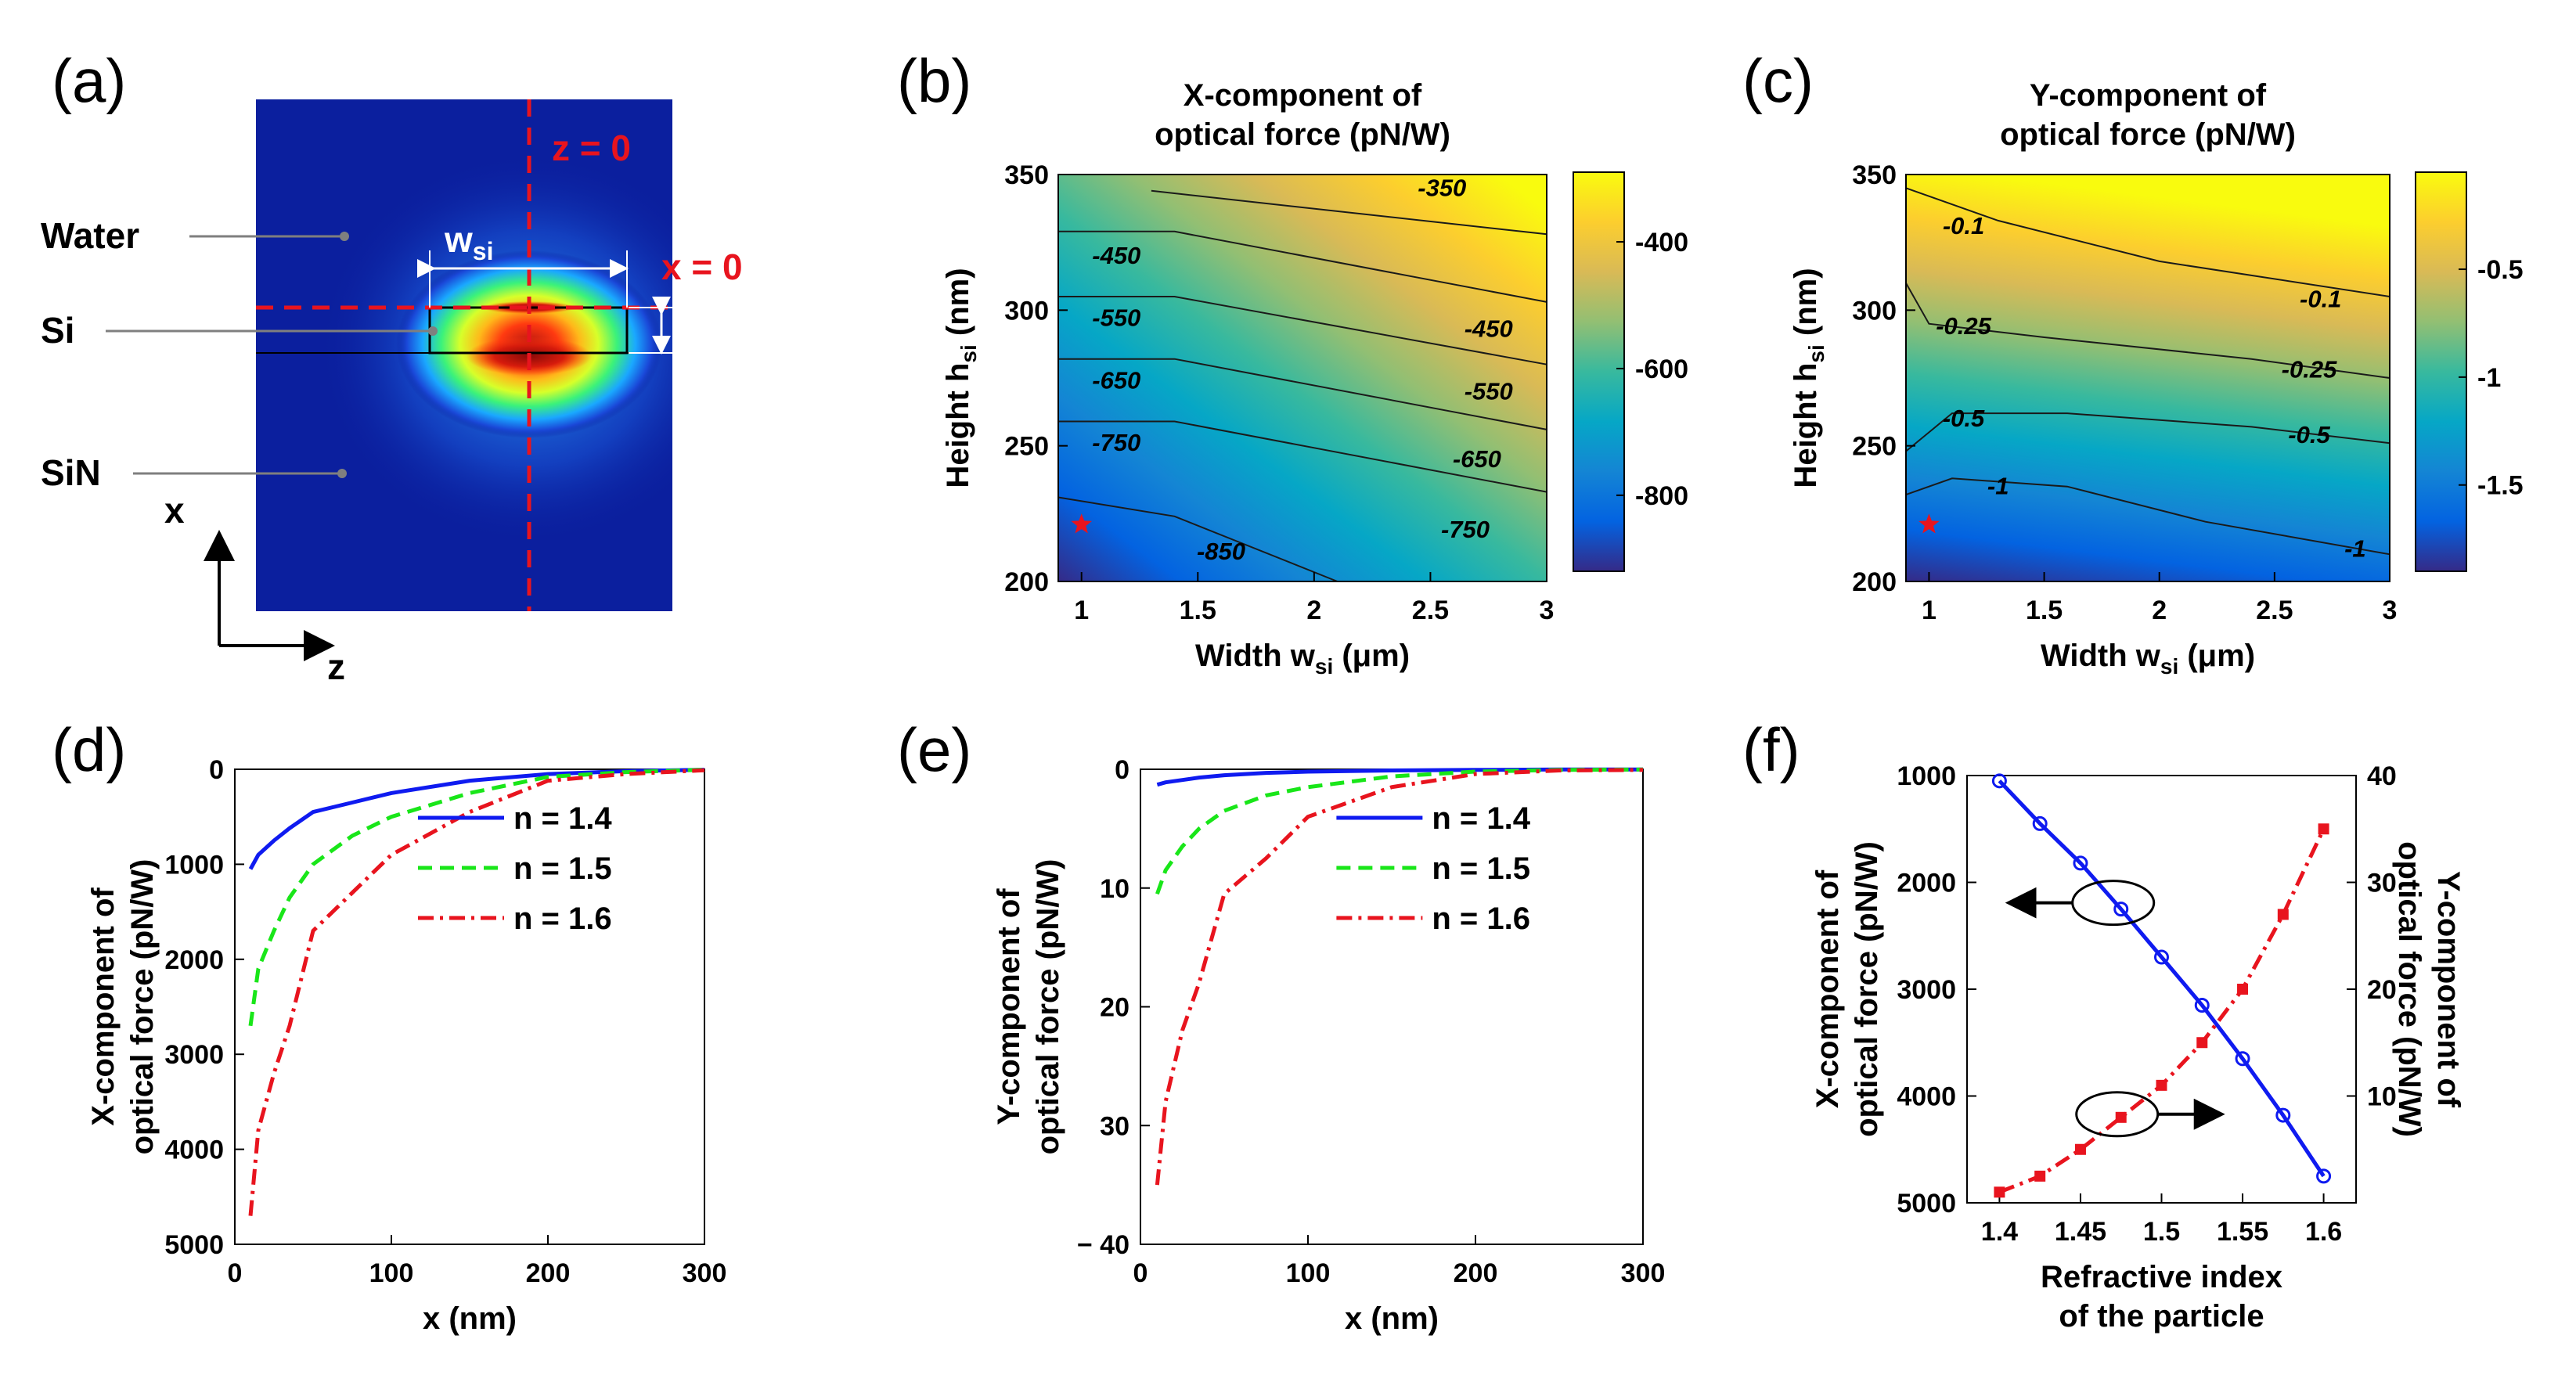 The width and height of the screenshot is (2576, 1375). What do you see at coordinates (728, 334) in the screenshot?
I see `hsi-label: hsi` at bounding box center [728, 334].